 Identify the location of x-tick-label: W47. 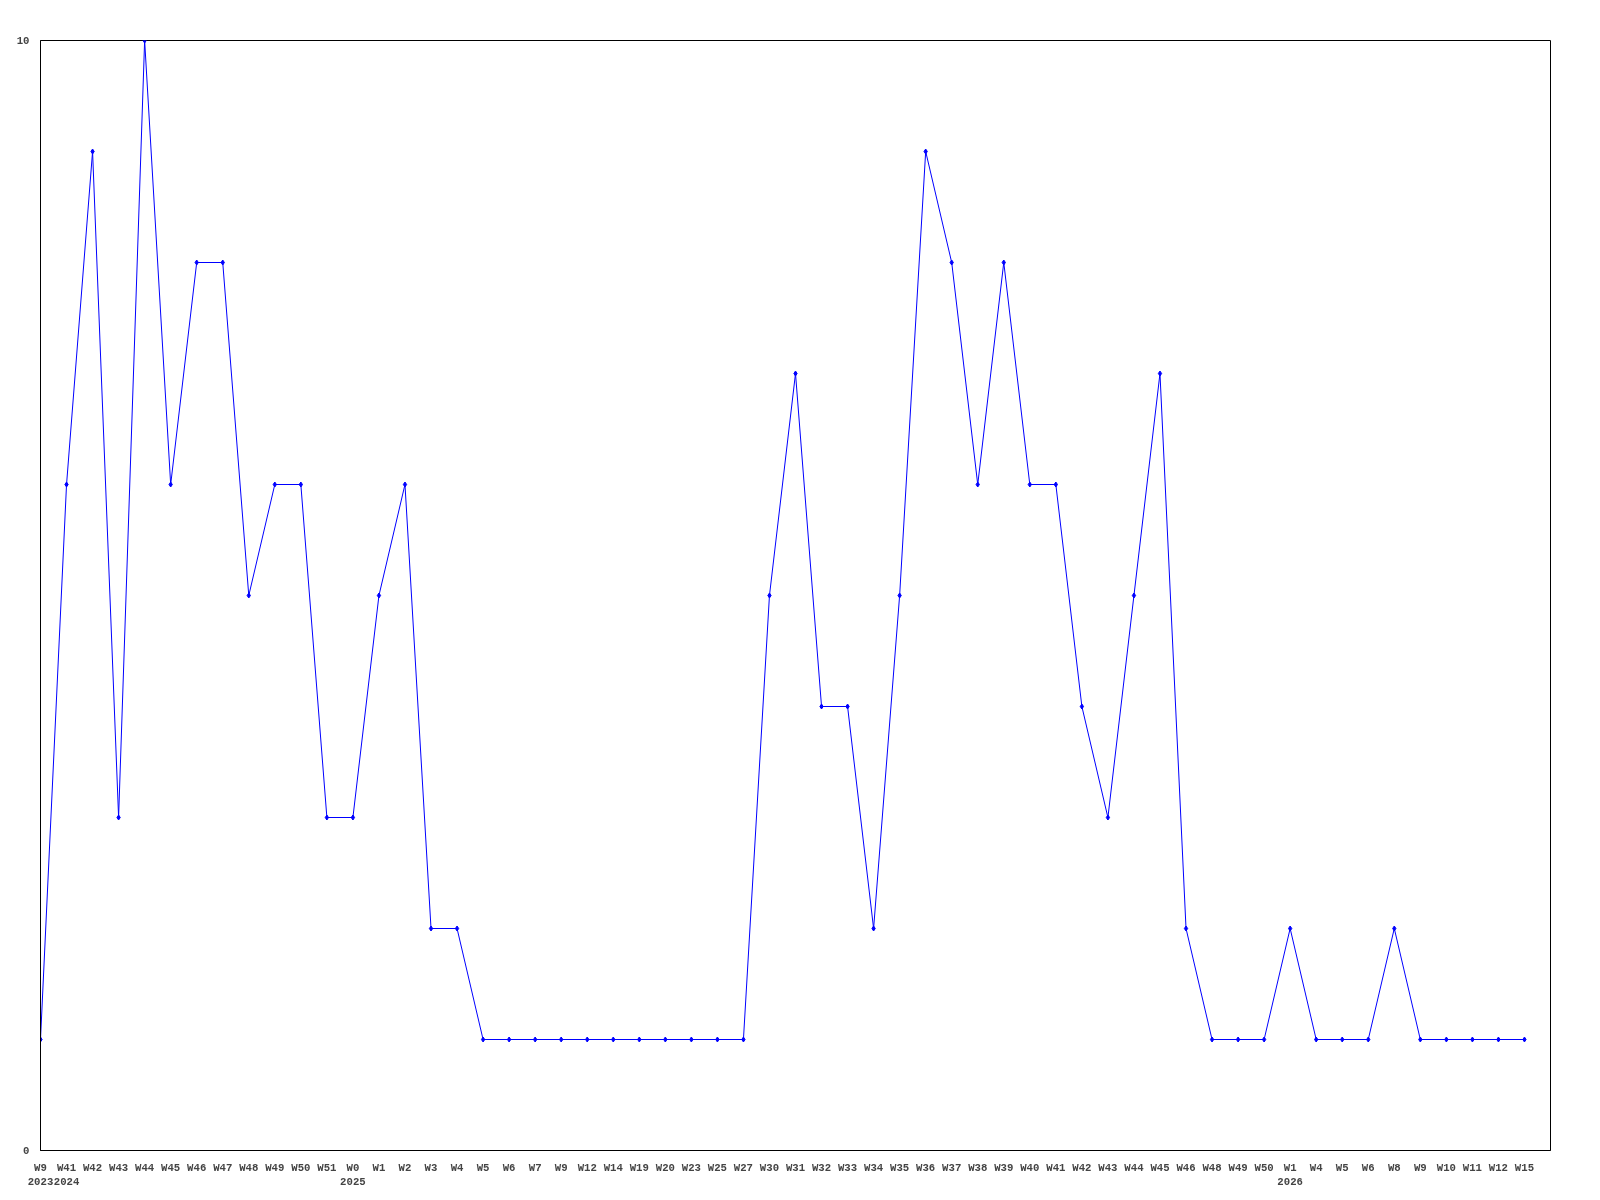
(223, 1167).